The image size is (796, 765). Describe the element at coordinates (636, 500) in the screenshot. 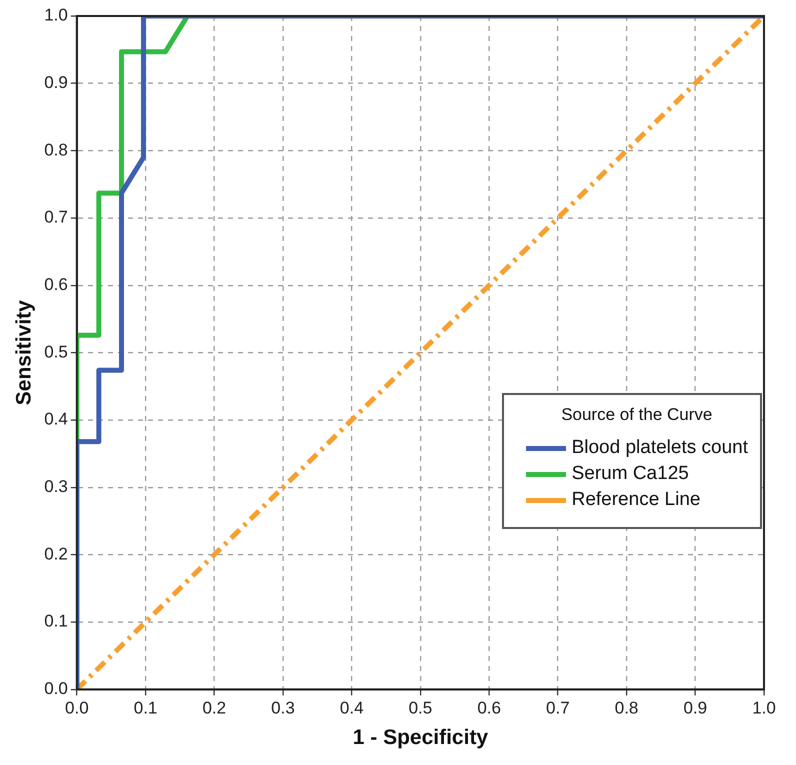

I see `legend-label: Reference Line` at that location.